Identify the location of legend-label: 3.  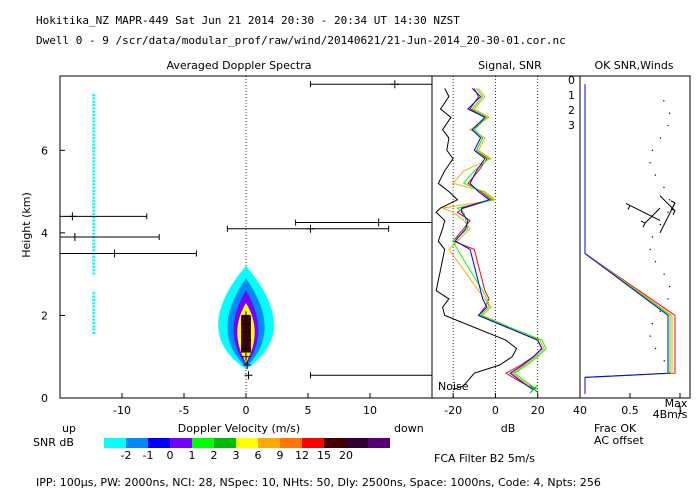
(571, 125).